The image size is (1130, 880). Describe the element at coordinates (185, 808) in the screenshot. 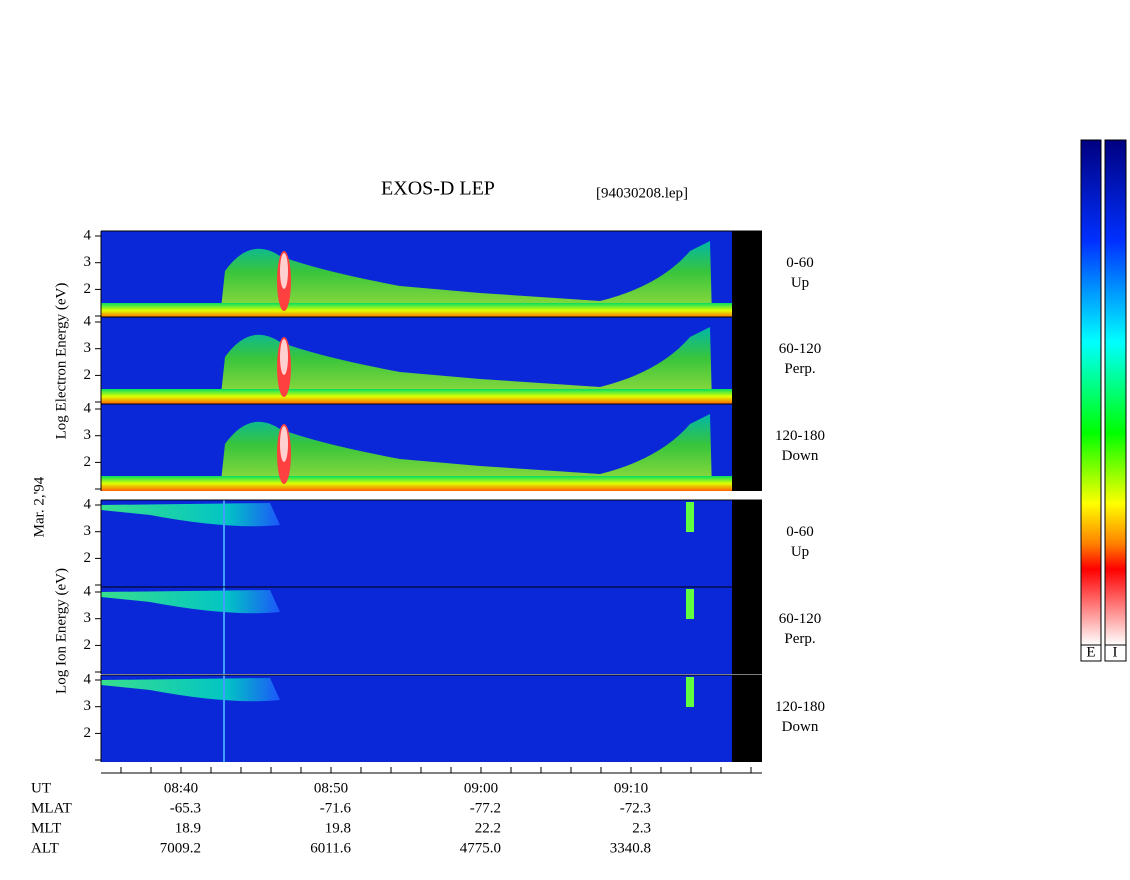

I see `row-value: -65.3` at that location.